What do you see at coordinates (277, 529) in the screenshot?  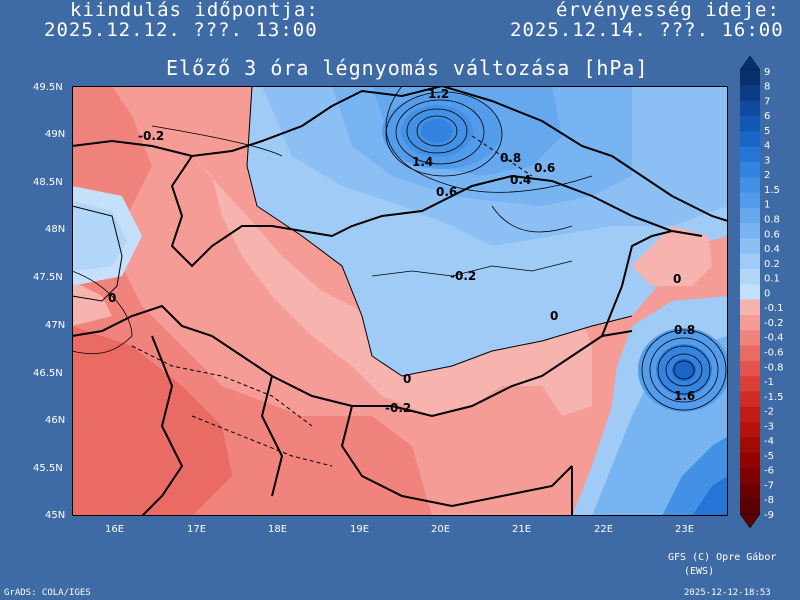 I see `lon-label: 18E` at bounding box center [277, 529].